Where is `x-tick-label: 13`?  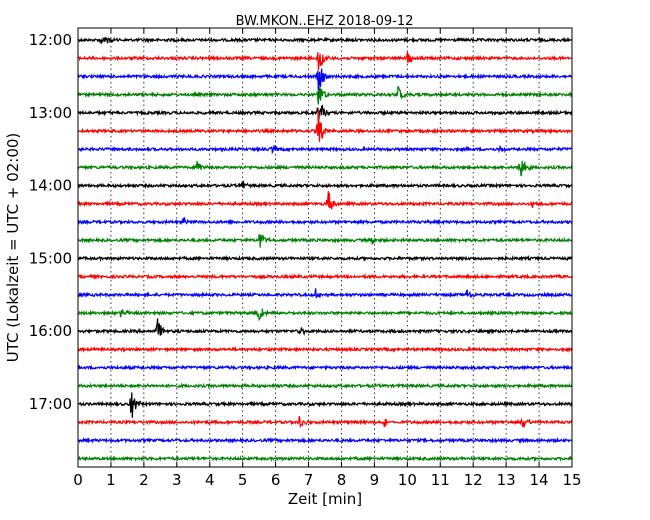 x-tick-label: 13 is located at coordinates (506, 480).